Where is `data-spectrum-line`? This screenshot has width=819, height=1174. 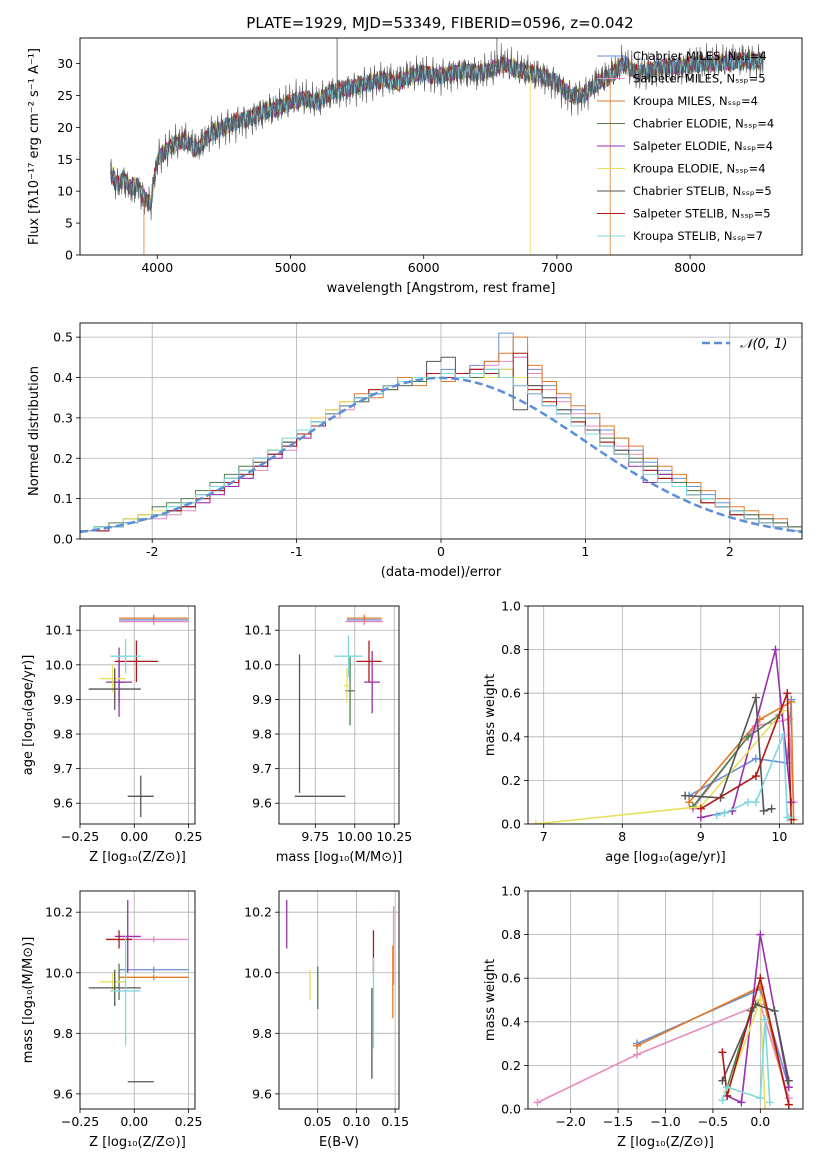
data-spectrum-line is located at coordinates (437, 132).